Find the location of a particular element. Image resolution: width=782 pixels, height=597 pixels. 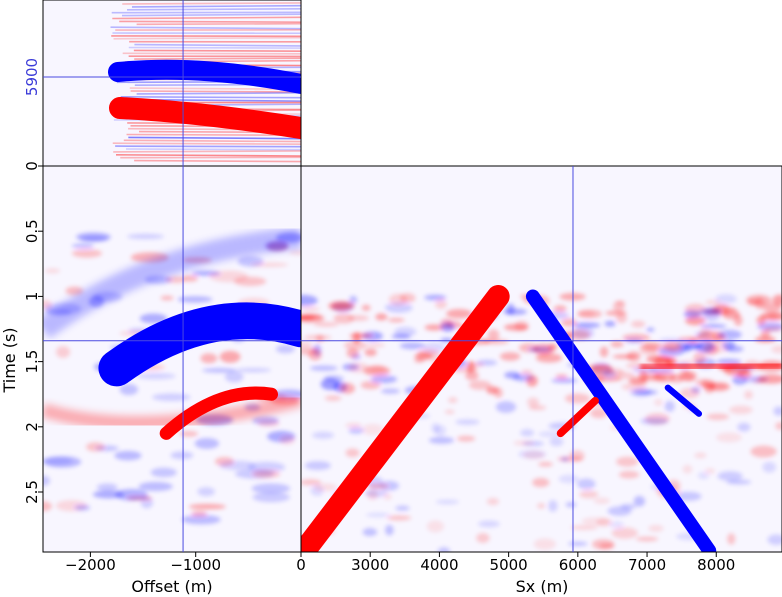

time-slice-image is located at coordinates (204, 82).